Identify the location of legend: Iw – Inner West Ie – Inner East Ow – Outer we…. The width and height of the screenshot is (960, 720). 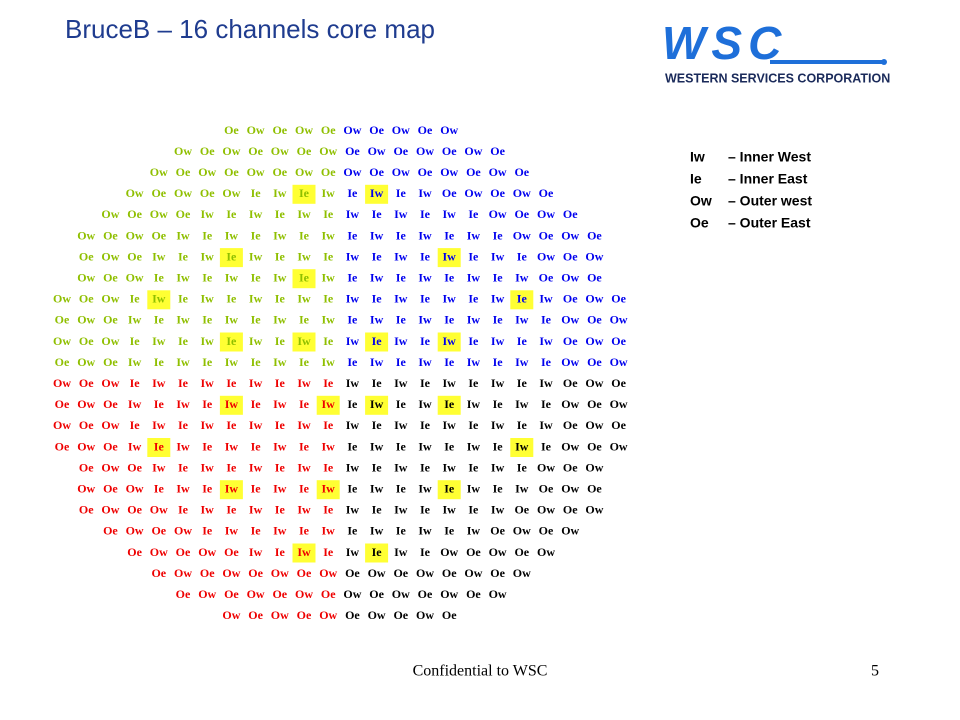
(751, 190).